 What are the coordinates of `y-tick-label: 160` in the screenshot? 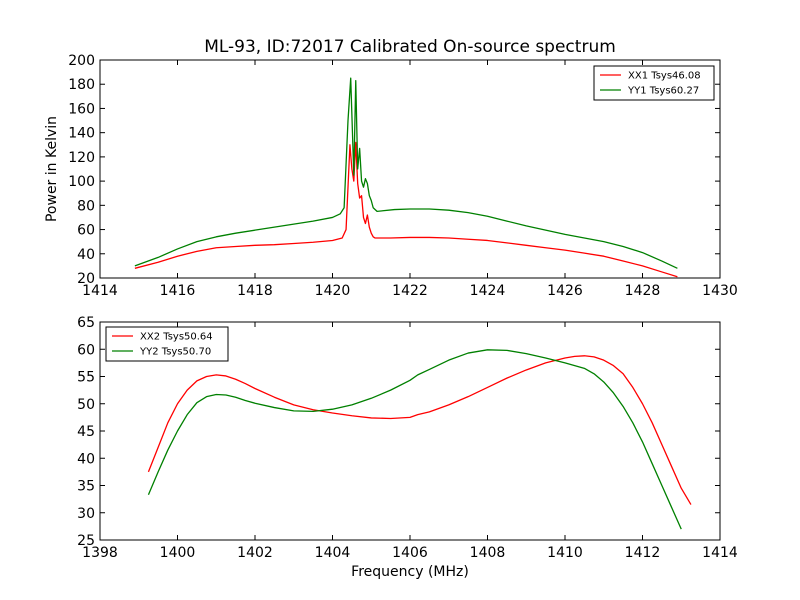 It's located at (81, 109).